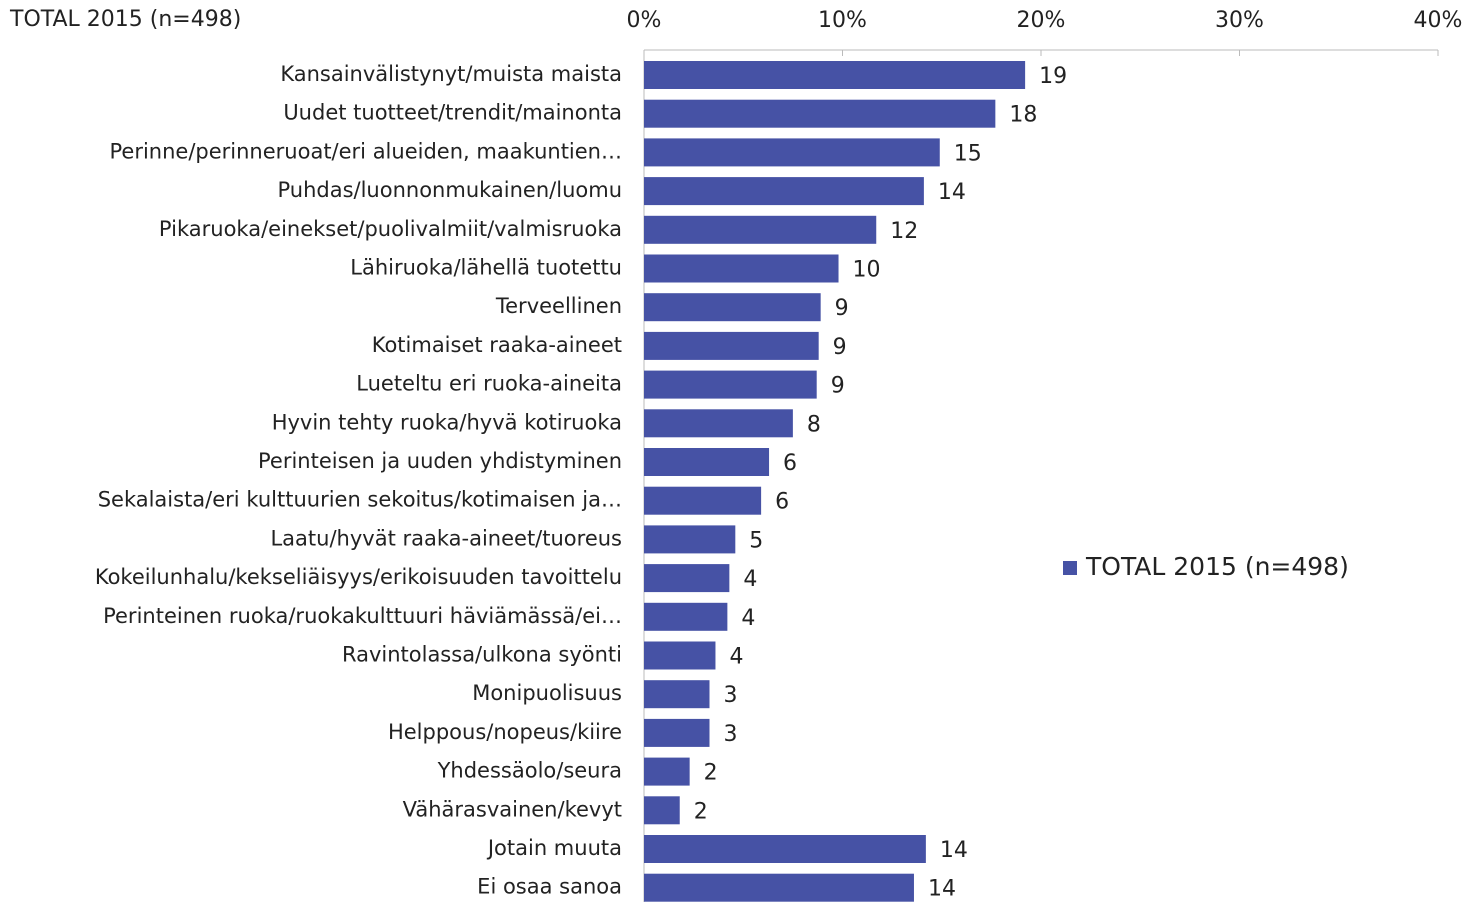  What do you see at coordinates (452, 113) in the screenshot?
I see `category-label: Uudet tuotteet/trendit/mainonta` at bounding box center [452, 113].